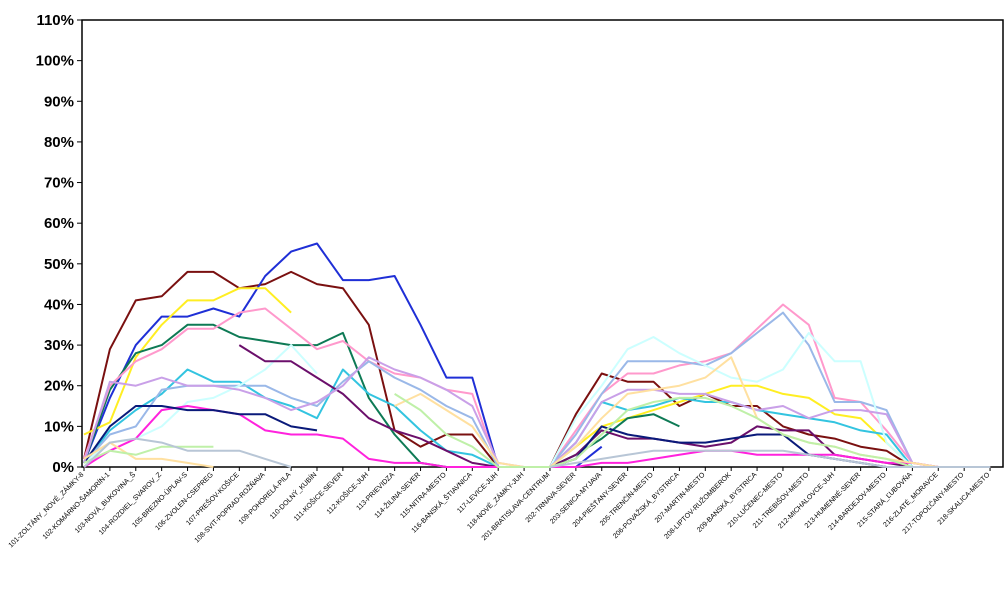 The height and width of the screenshot is (595, 1005). I want to click on x-tick-label: 110-DOLNÝ_KUBÍN, so click(293, 495).